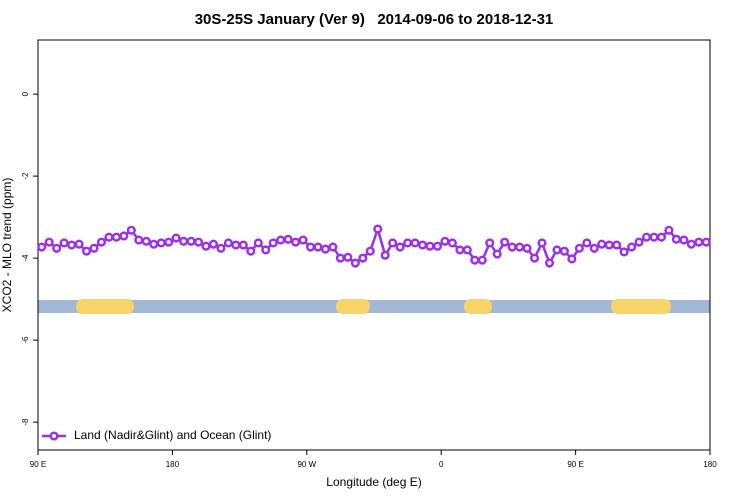  I want to click on y-tick-label: -4, so click(25, 258).